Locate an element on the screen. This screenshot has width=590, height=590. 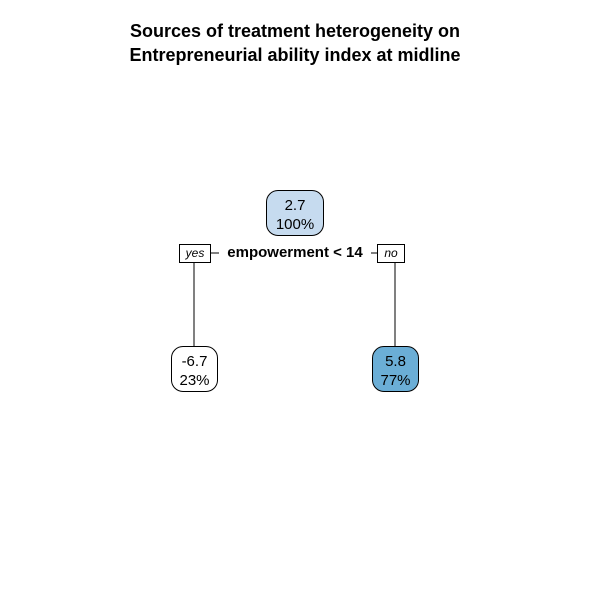
left-leaf-node: -6.7 23% is located at coordinates (194, 369).